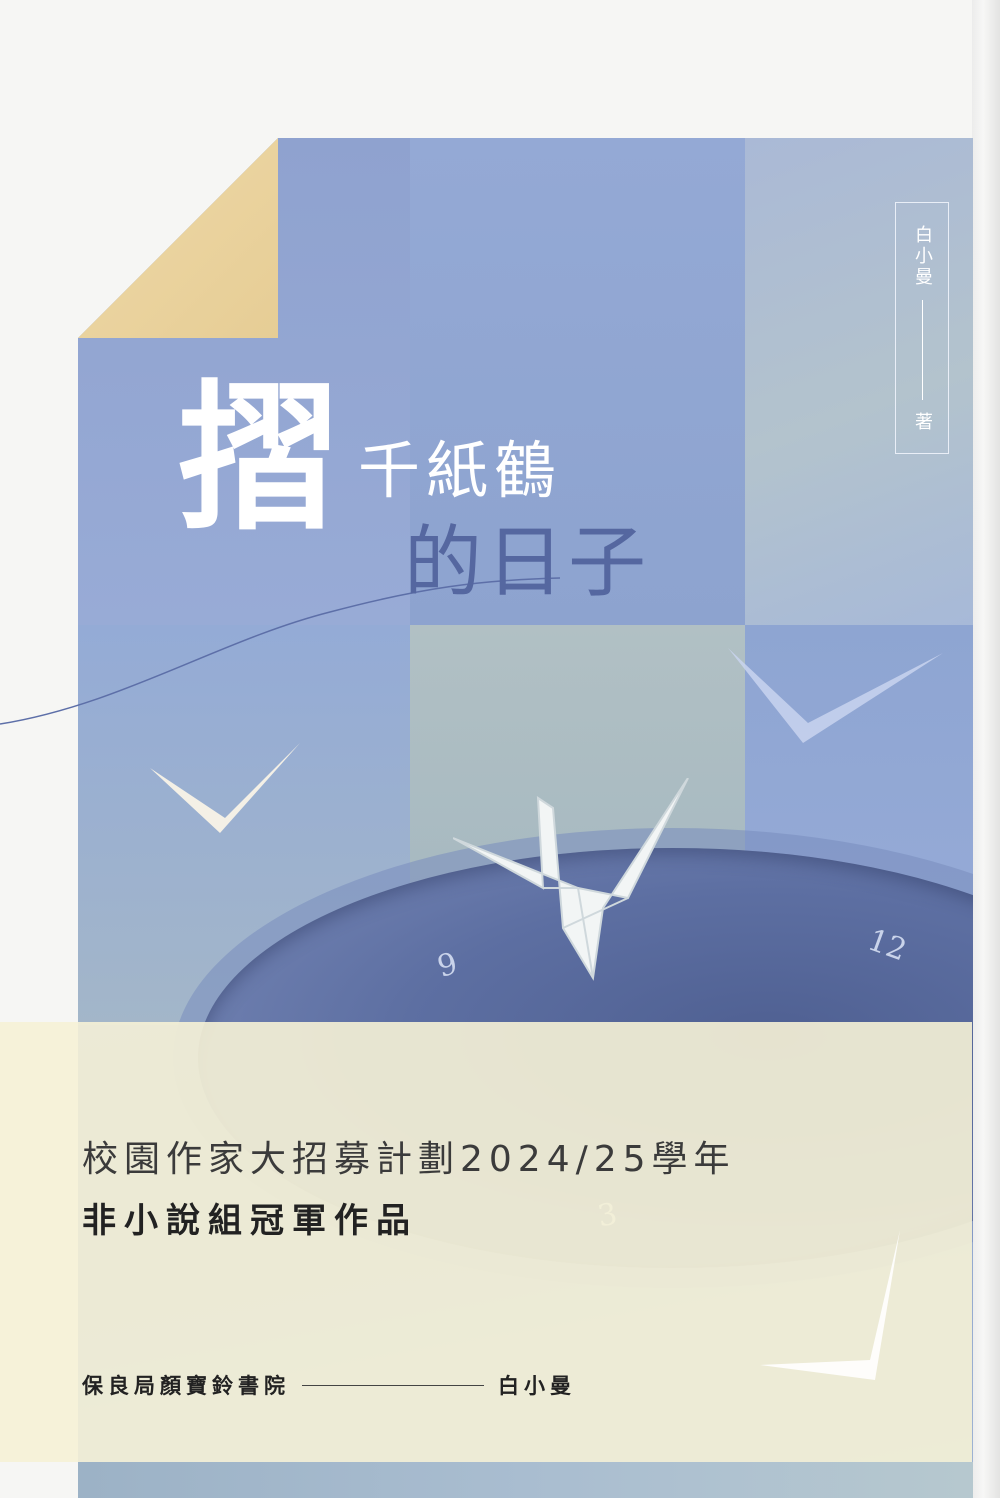 This screenshot has height=1498, width=1000. Describe the element at coordinates (922, 350) in the screenshot. I see `author-divider` at that location.